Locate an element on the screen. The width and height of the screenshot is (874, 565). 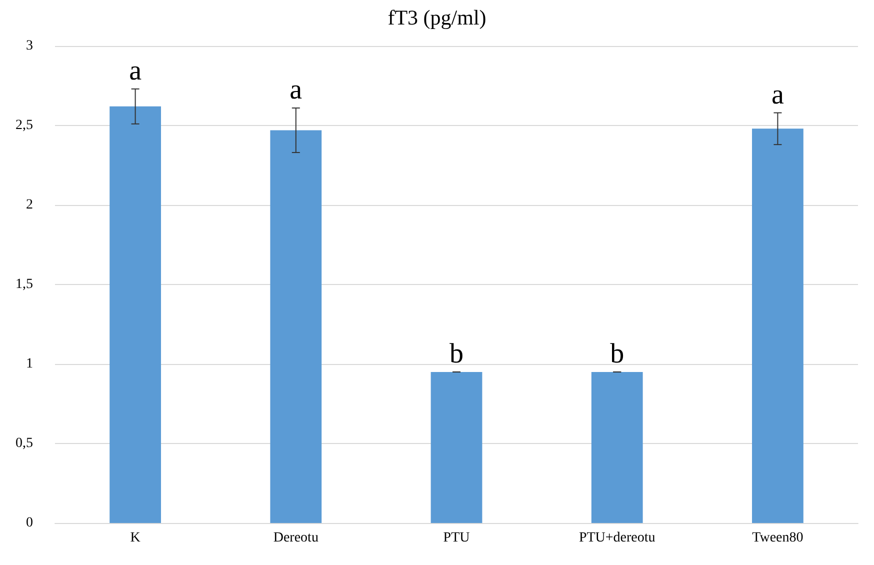
y-tick-label: 1 is located at coordinates (29, 364).